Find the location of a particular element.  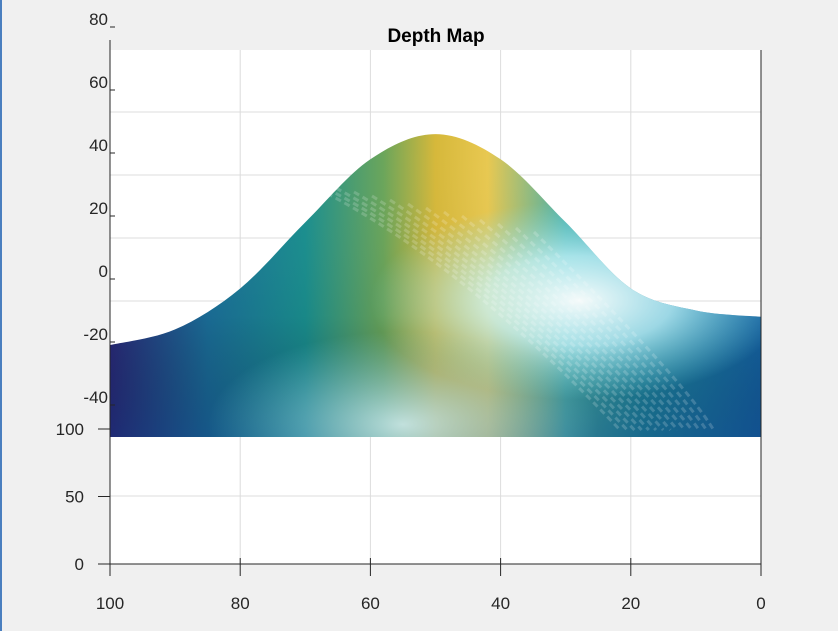

z-tick-label: 60 is located at coordinates (98, 82).